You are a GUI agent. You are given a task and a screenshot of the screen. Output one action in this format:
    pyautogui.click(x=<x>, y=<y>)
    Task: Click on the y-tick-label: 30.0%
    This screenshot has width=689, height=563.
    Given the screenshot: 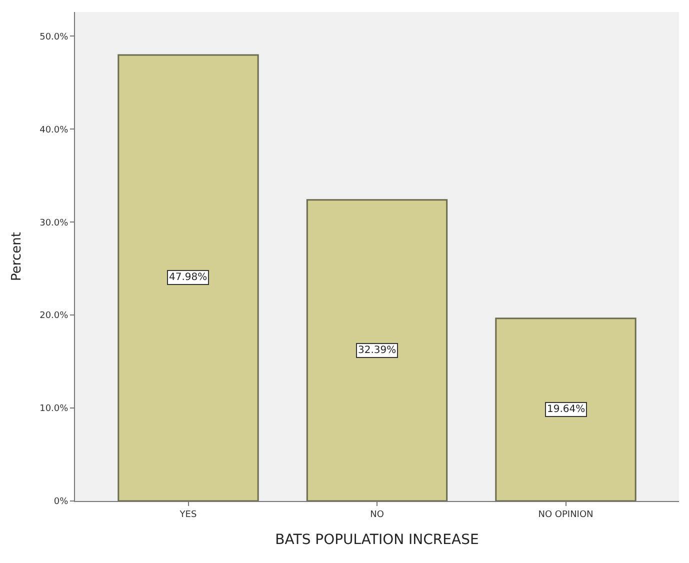 What is the action you would take?
    pyautogui.click(x=54, y=223)
    